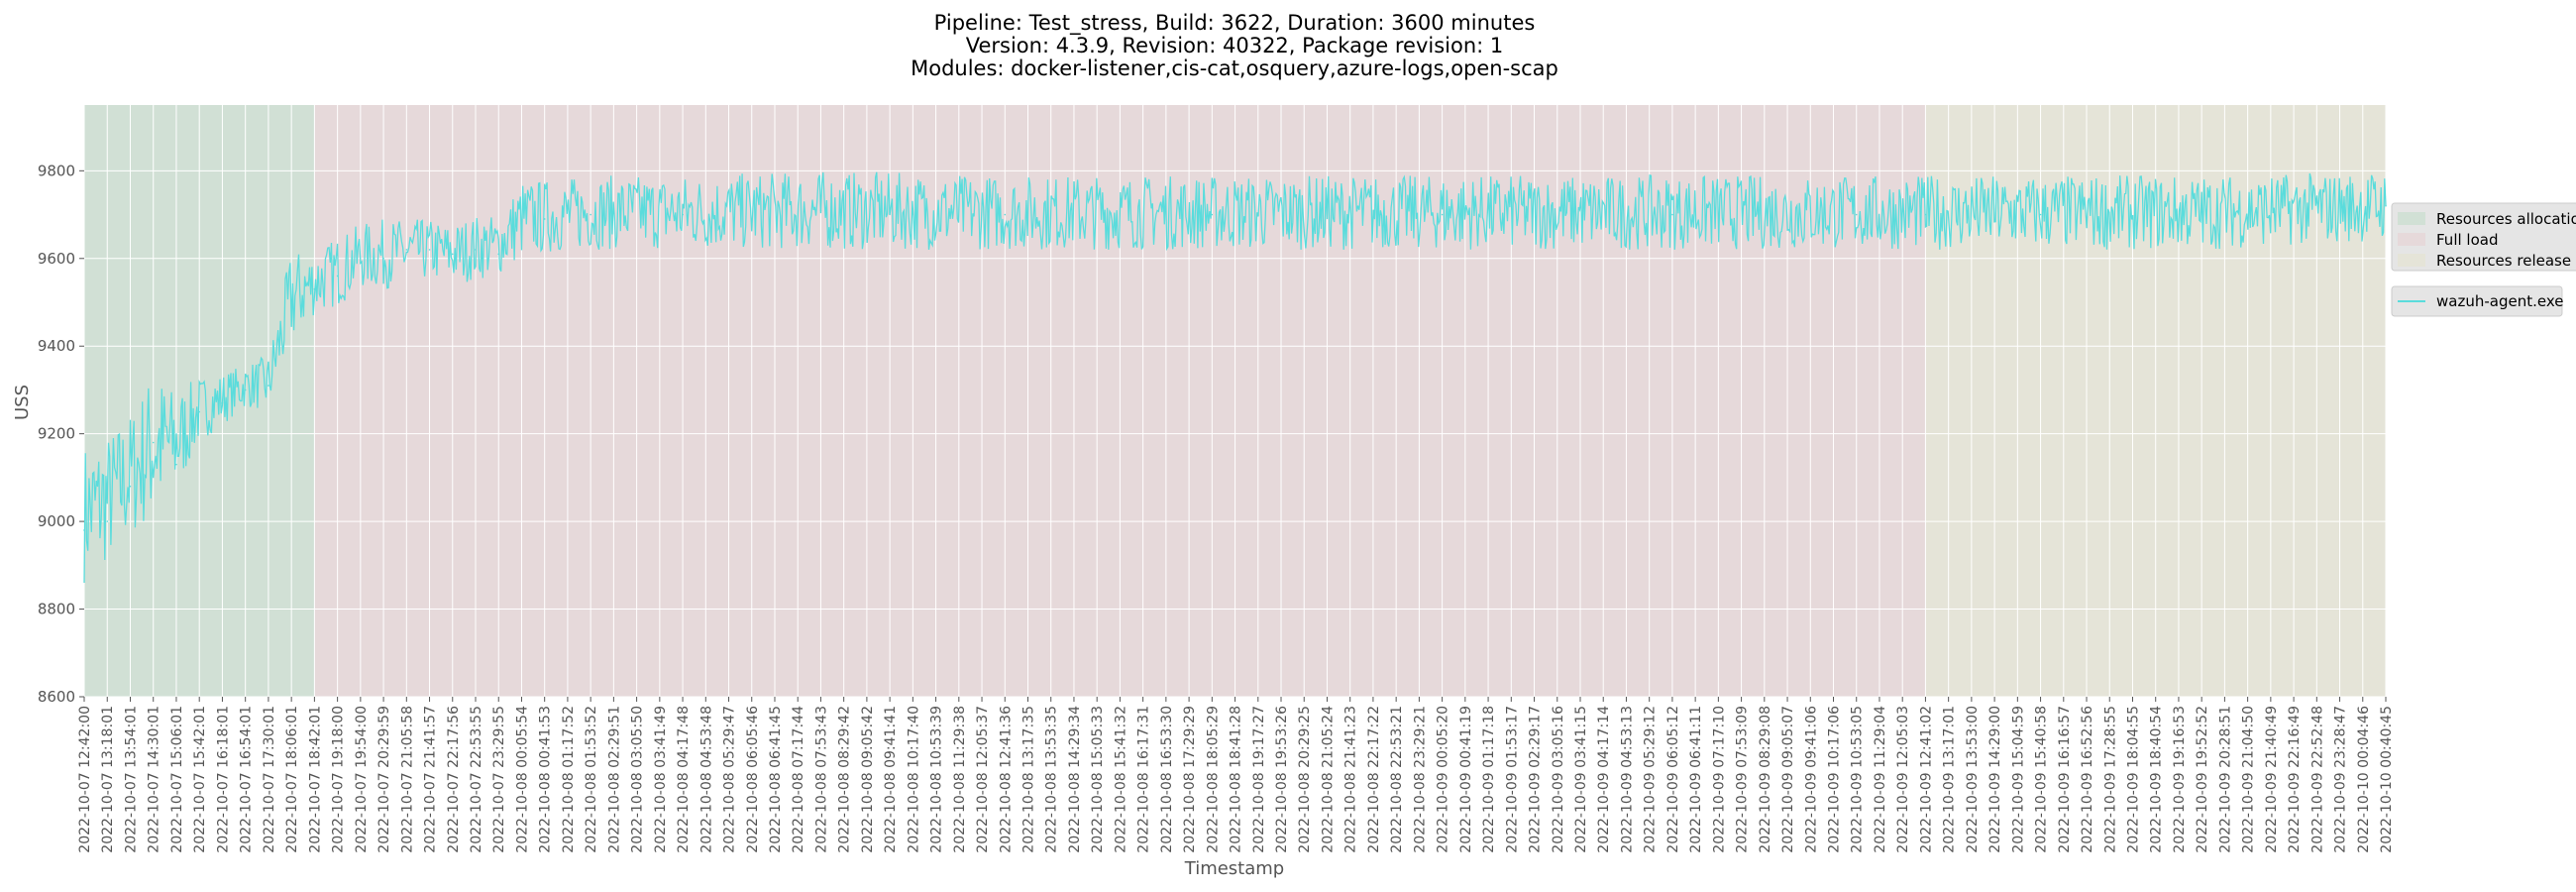  Describe the element at coordinates (1397, 780) in the screenshot. I see `x-tick-label: 2022-10-08 22:53:21` at that location.